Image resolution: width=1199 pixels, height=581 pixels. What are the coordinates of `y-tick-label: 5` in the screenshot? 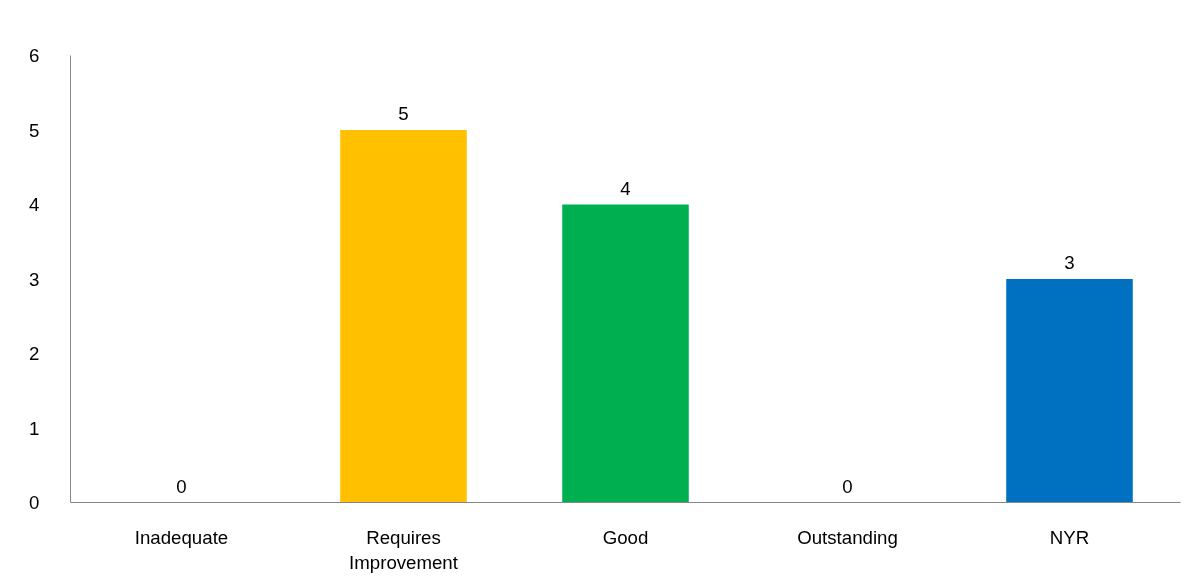 It's located at (34, 130).